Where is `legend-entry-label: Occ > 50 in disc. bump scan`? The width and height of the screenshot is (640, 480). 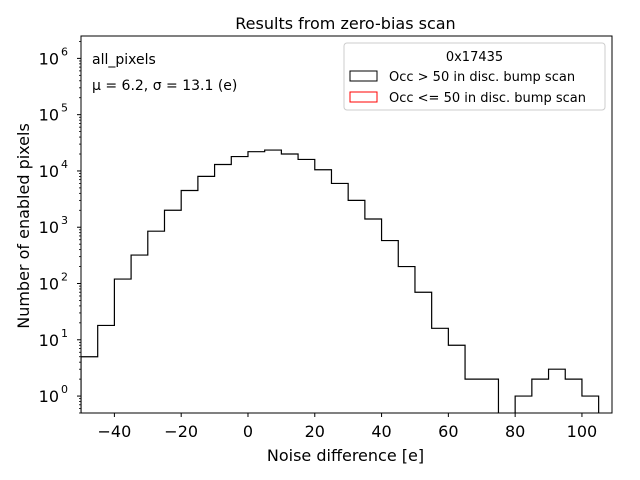 legend-entry-label: Occ > 50 in disc. bump scan is located at coordinates (482, 77).